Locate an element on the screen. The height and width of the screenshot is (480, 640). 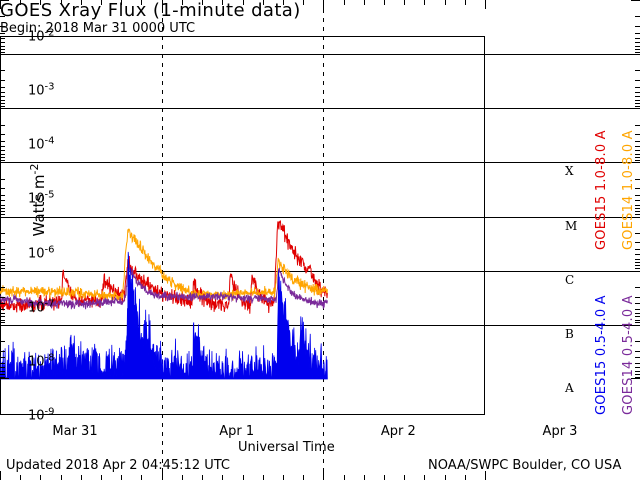
y-axis-tick-label: 10⁻⁷ is located at coordinates (41, 306).